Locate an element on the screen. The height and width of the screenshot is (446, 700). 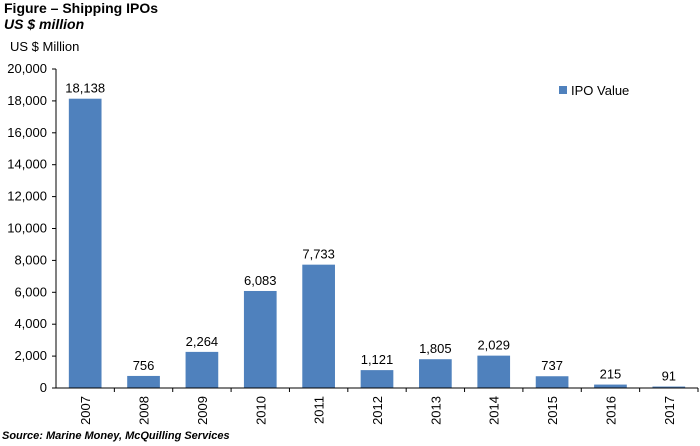
y-tick-label: 16,000 is located at coordinates (27, 132).